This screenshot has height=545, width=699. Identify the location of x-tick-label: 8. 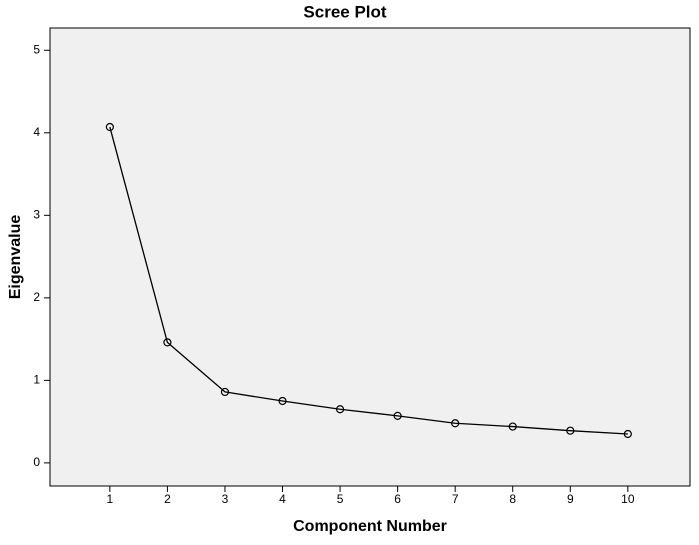
(512, 499).